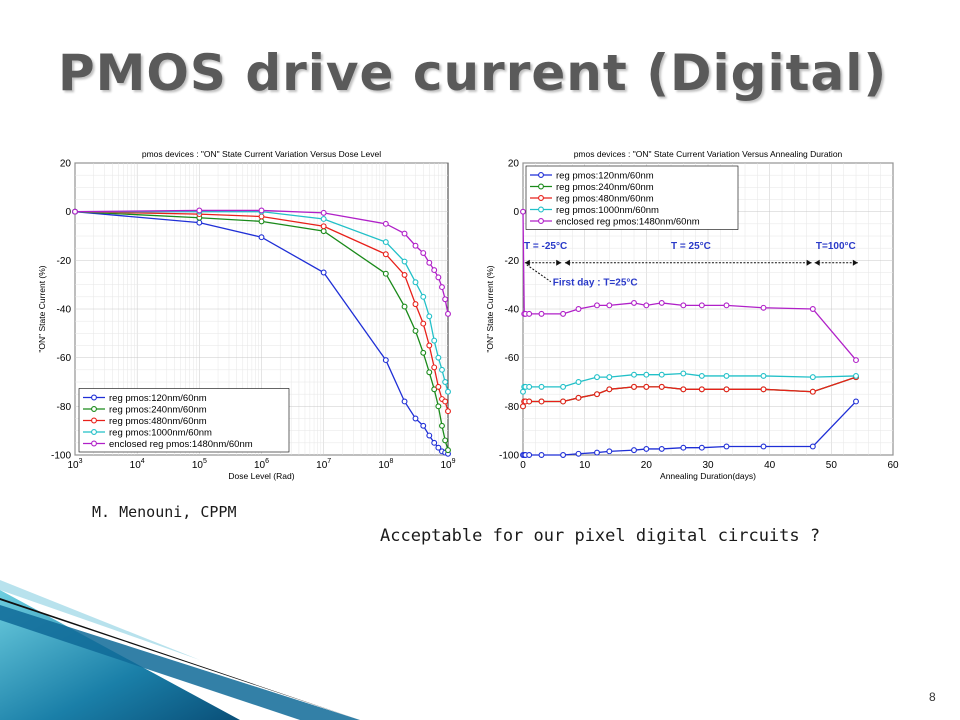 This screenshot has width=960, height=720. What do you see at coordinates (607, 210) in the screenshot?
I see `legend-entry: reg pmos:1000nm/60nm` at bounding box center [607, 210].